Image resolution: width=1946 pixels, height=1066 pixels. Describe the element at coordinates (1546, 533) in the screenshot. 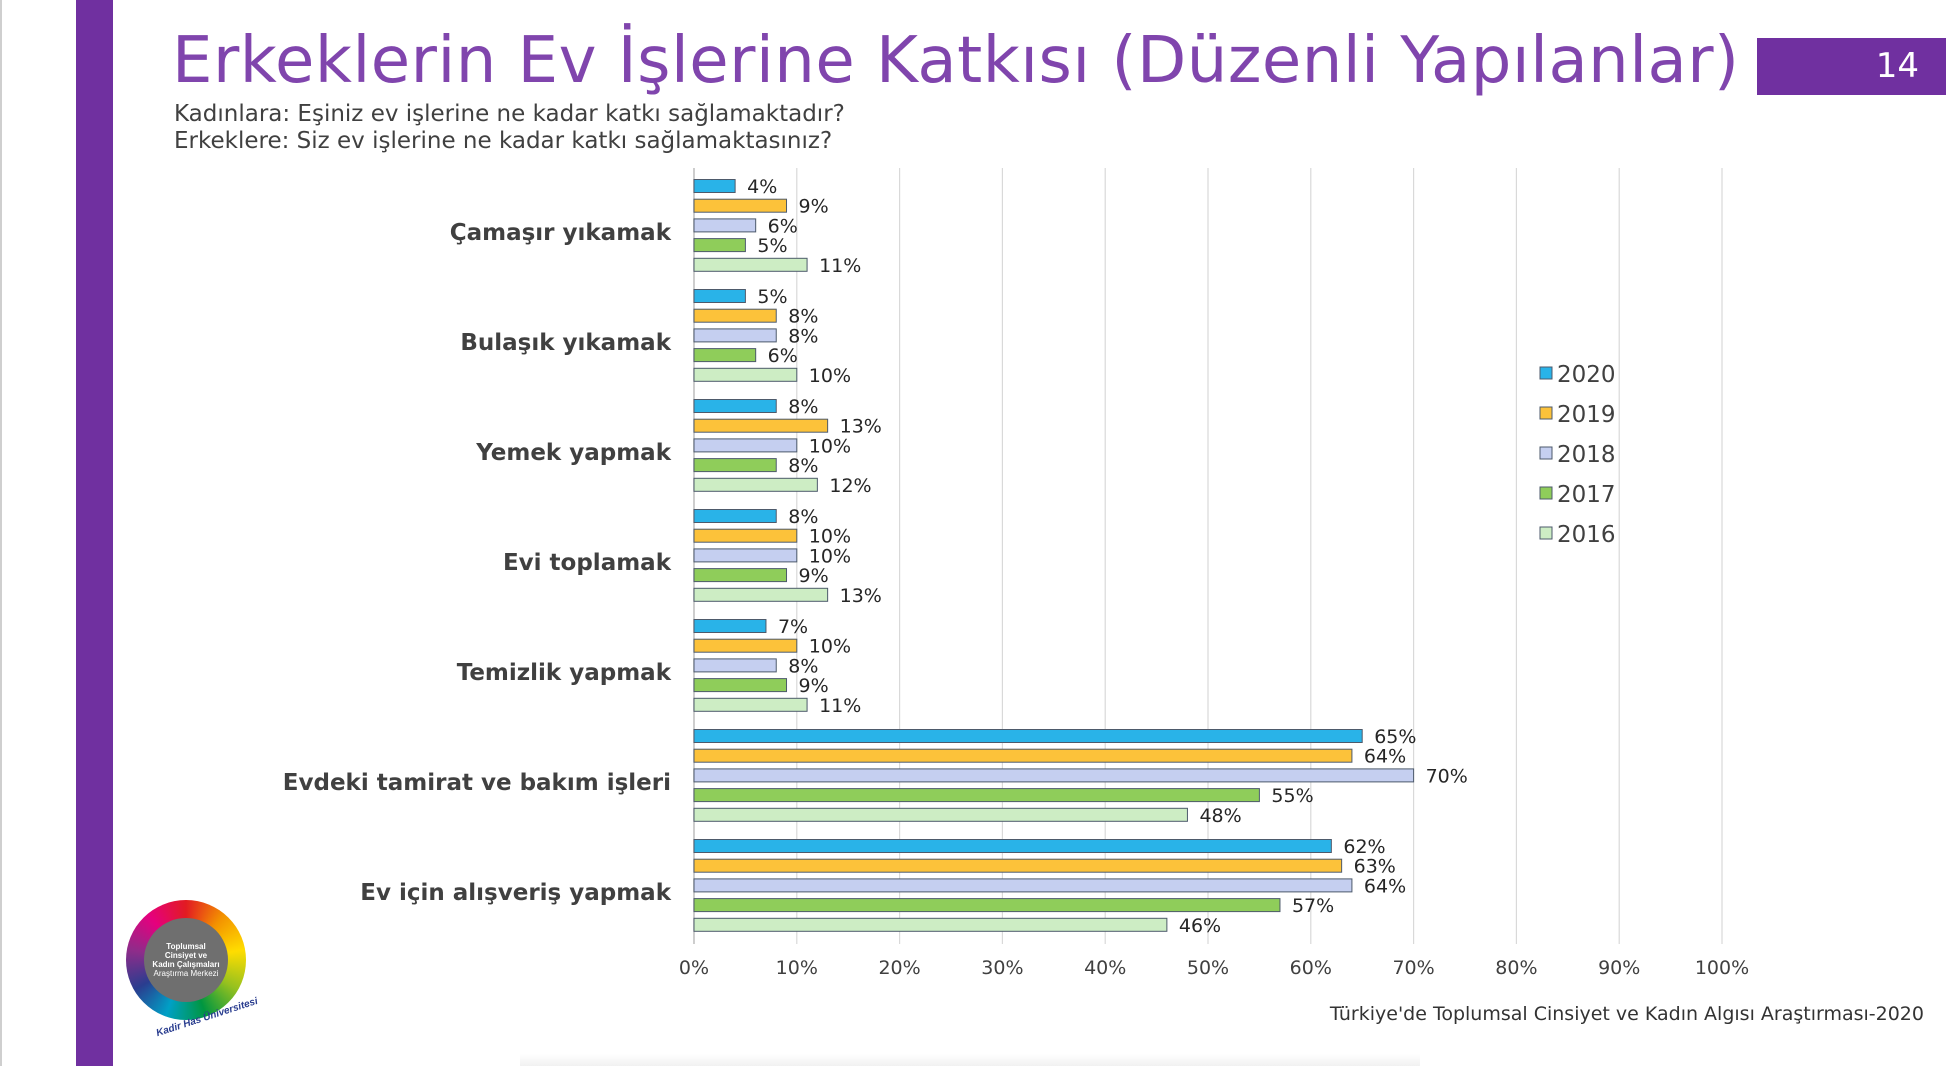

I see `legend-swatch-2016` at that location.